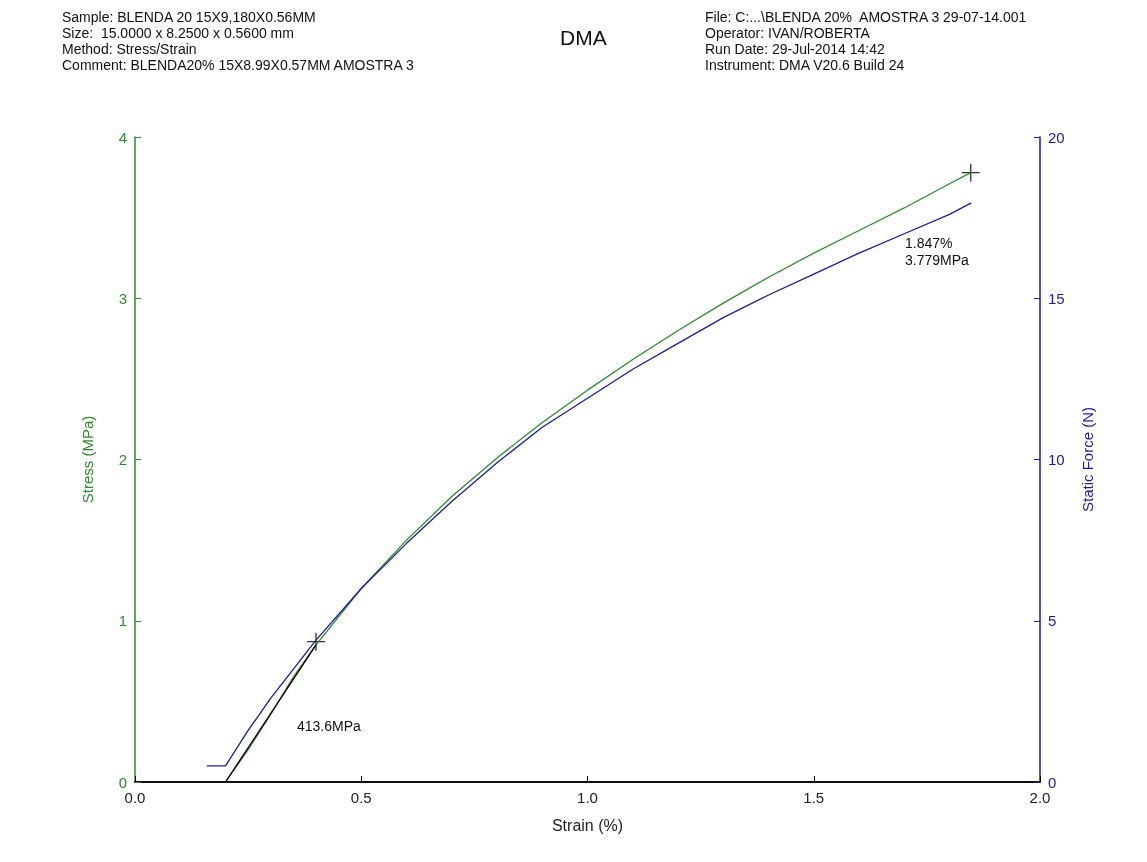 The height and width of the screenshot is (862, 1147). I want to click on y2-tick-label: 15, so click(1056, 298).